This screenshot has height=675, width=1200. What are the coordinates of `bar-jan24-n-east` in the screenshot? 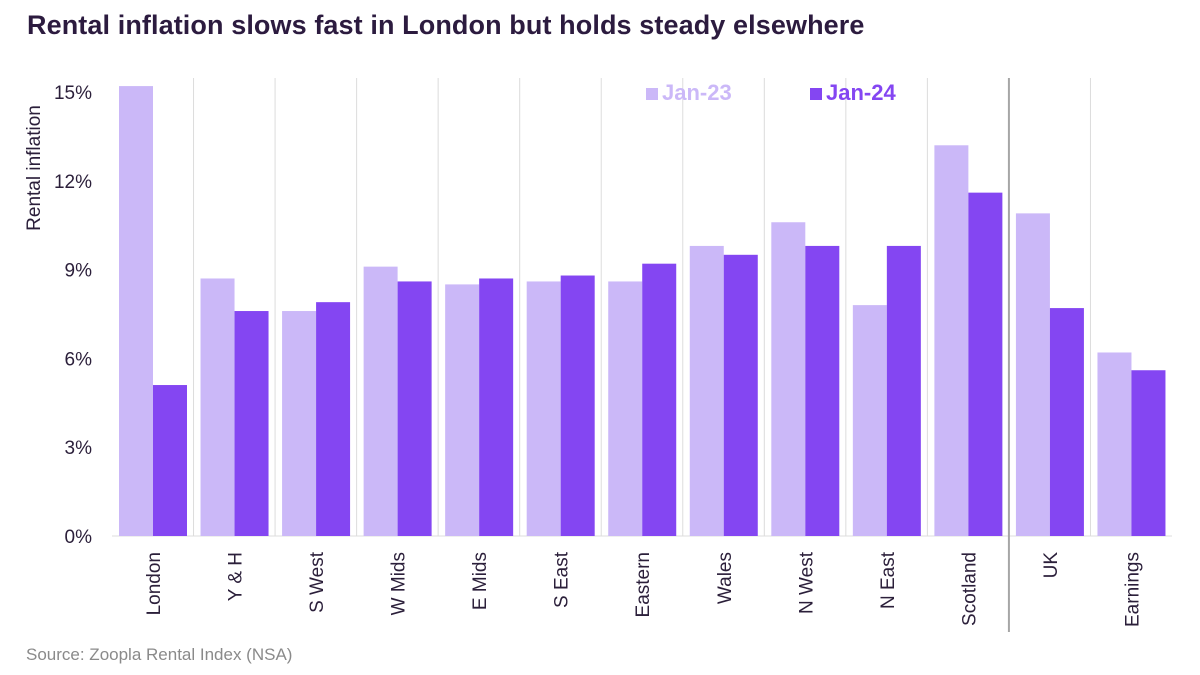 It's located at (903, 391).